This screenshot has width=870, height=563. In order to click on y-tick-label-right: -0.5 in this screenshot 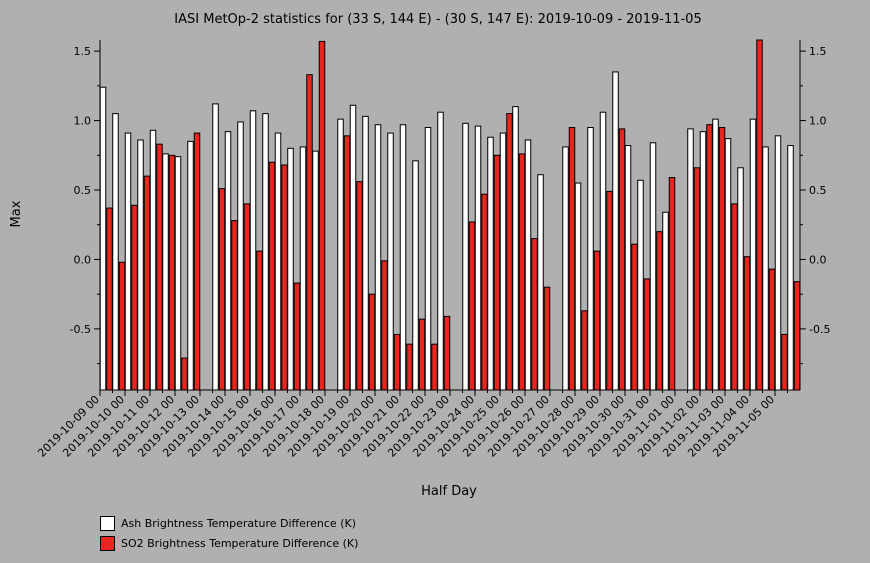, I will do `click(819, 329)`.